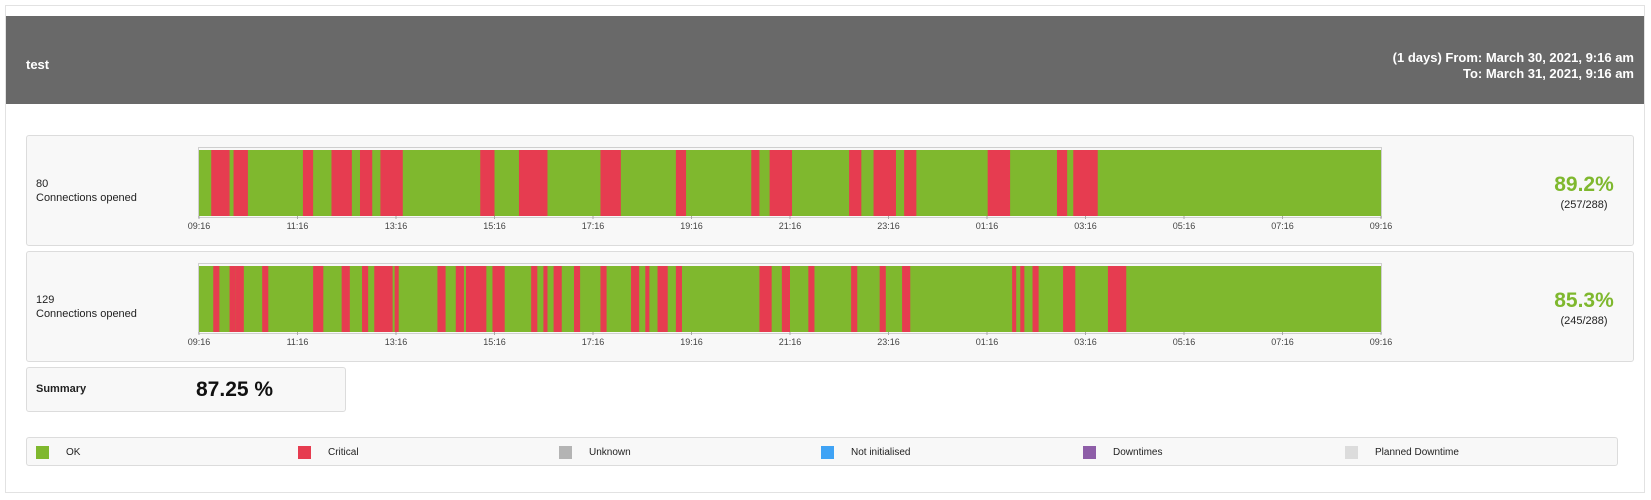  Describe the element at coordinates (1548, 73) in the screenshot. I see `date-range-to: To: March 31, 2021, 9:16 am` at that location.